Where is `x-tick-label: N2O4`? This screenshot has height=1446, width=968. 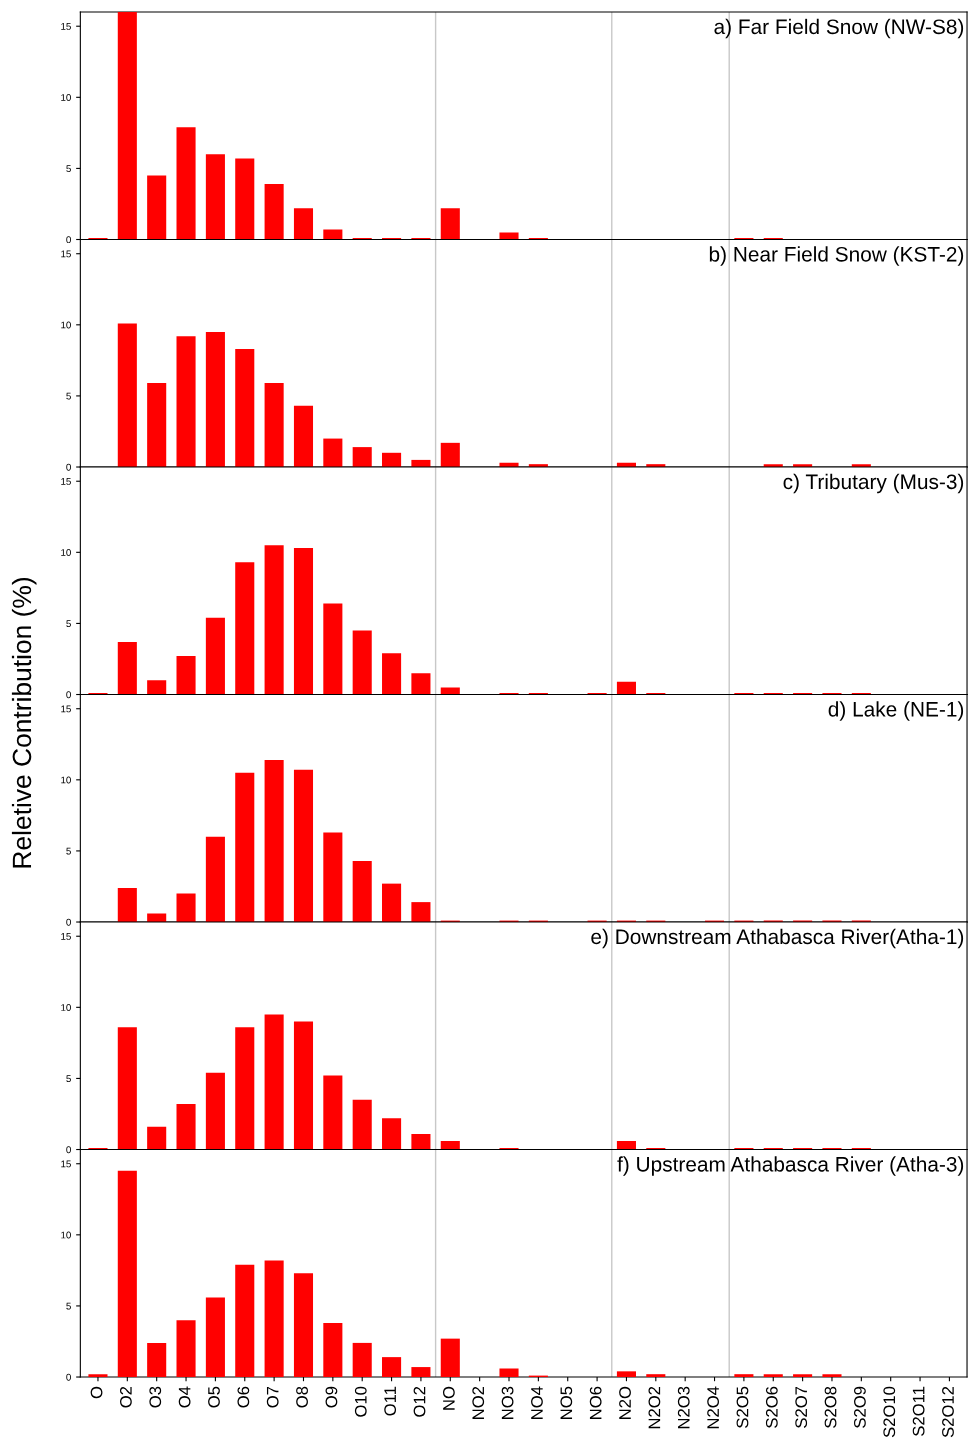
x-tick-label: N2O4 is located at coordinates (713, 1407).